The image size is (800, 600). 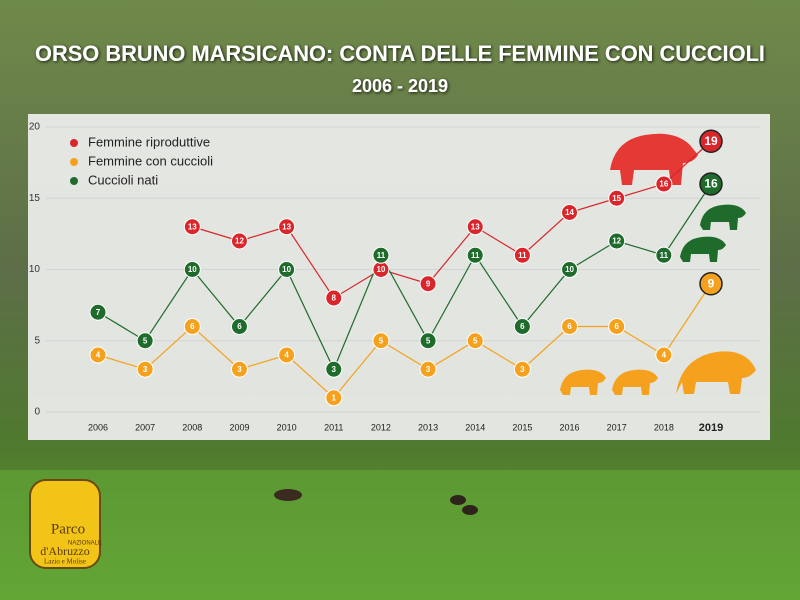 What do you see at coordinates (37, 340) in the screenshot?
I see `y-tick-label: 5` at bounding box center [37, 340].